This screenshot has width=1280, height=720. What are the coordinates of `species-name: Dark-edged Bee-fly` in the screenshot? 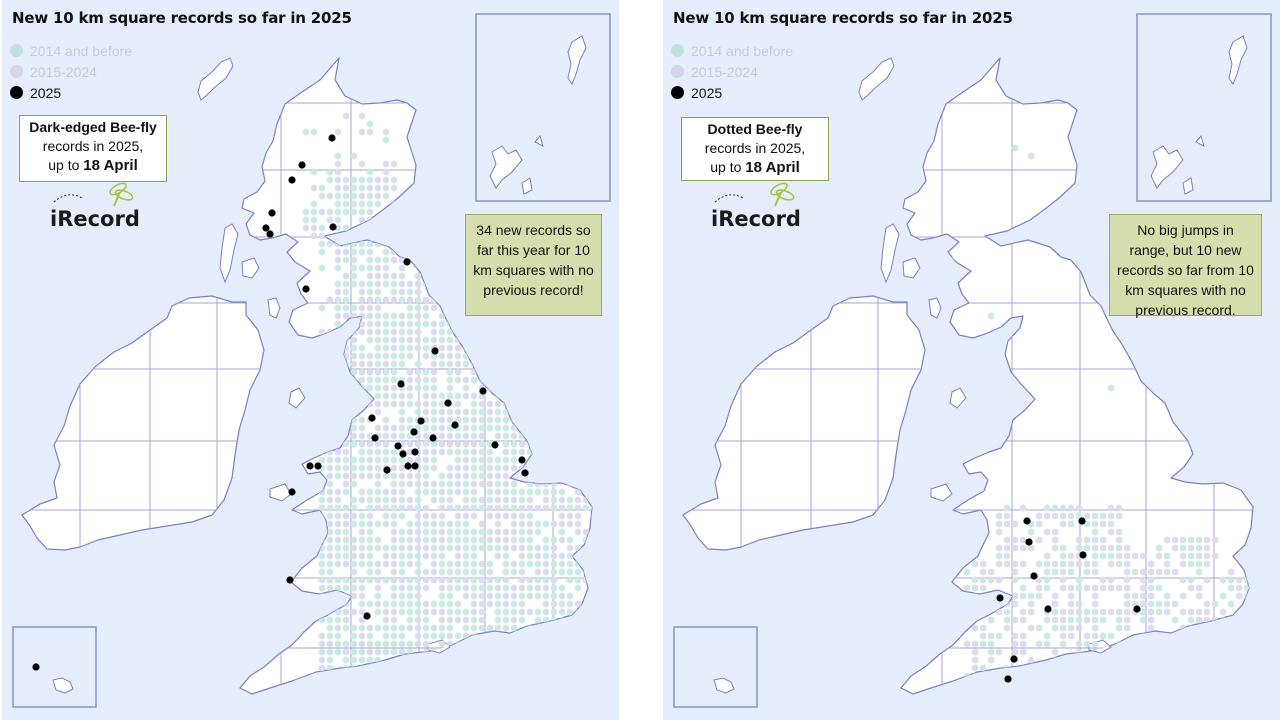 It's located at (93, 127).